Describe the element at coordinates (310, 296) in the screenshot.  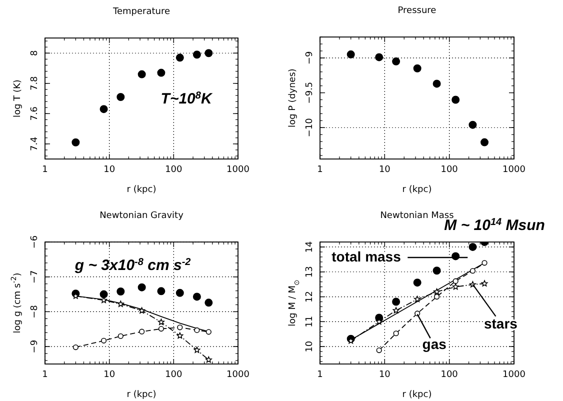
I see `y-tick-label: 12` at that location.